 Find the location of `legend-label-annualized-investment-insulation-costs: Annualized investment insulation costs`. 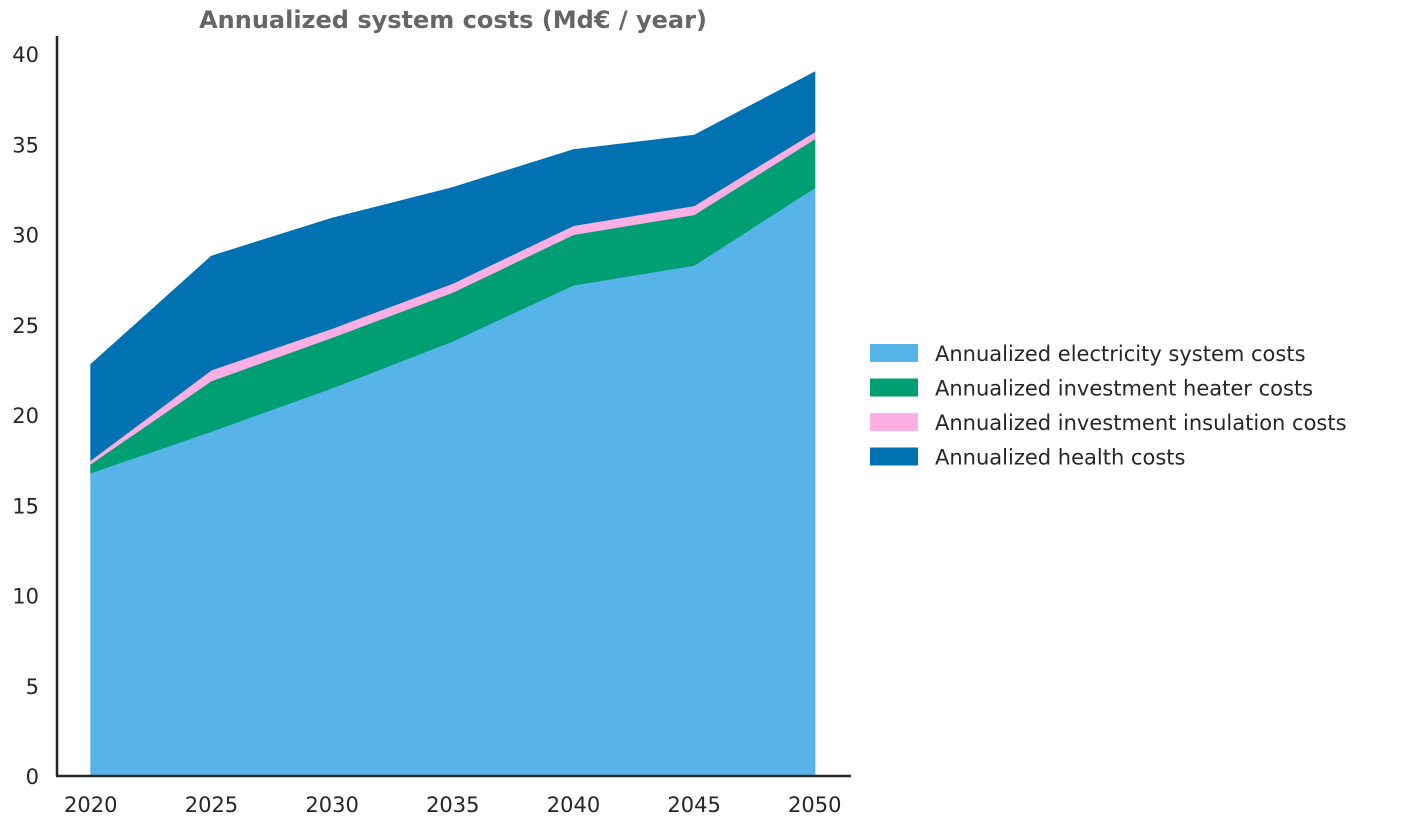

legend-label-annualized-investment-insulation-costs: Annualized investment insulation costs is located at coordinates (1141, 423).